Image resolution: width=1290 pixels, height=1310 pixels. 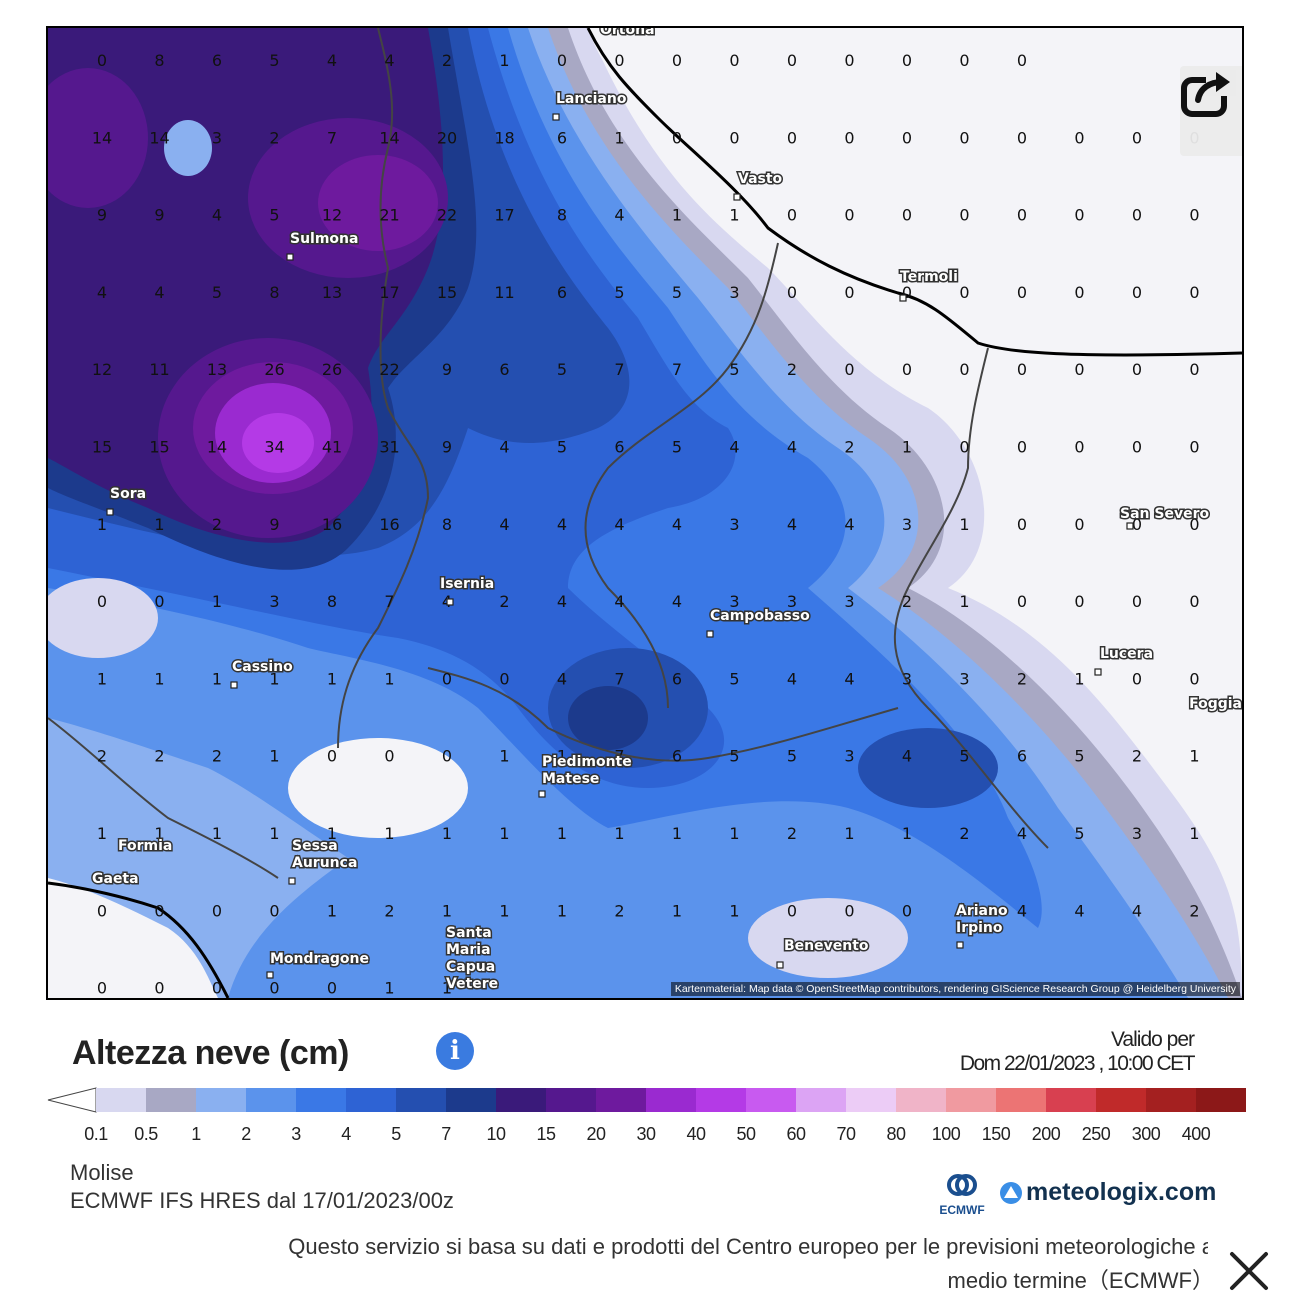 I want to click on close-icon, so click(x=1249, y=1273).